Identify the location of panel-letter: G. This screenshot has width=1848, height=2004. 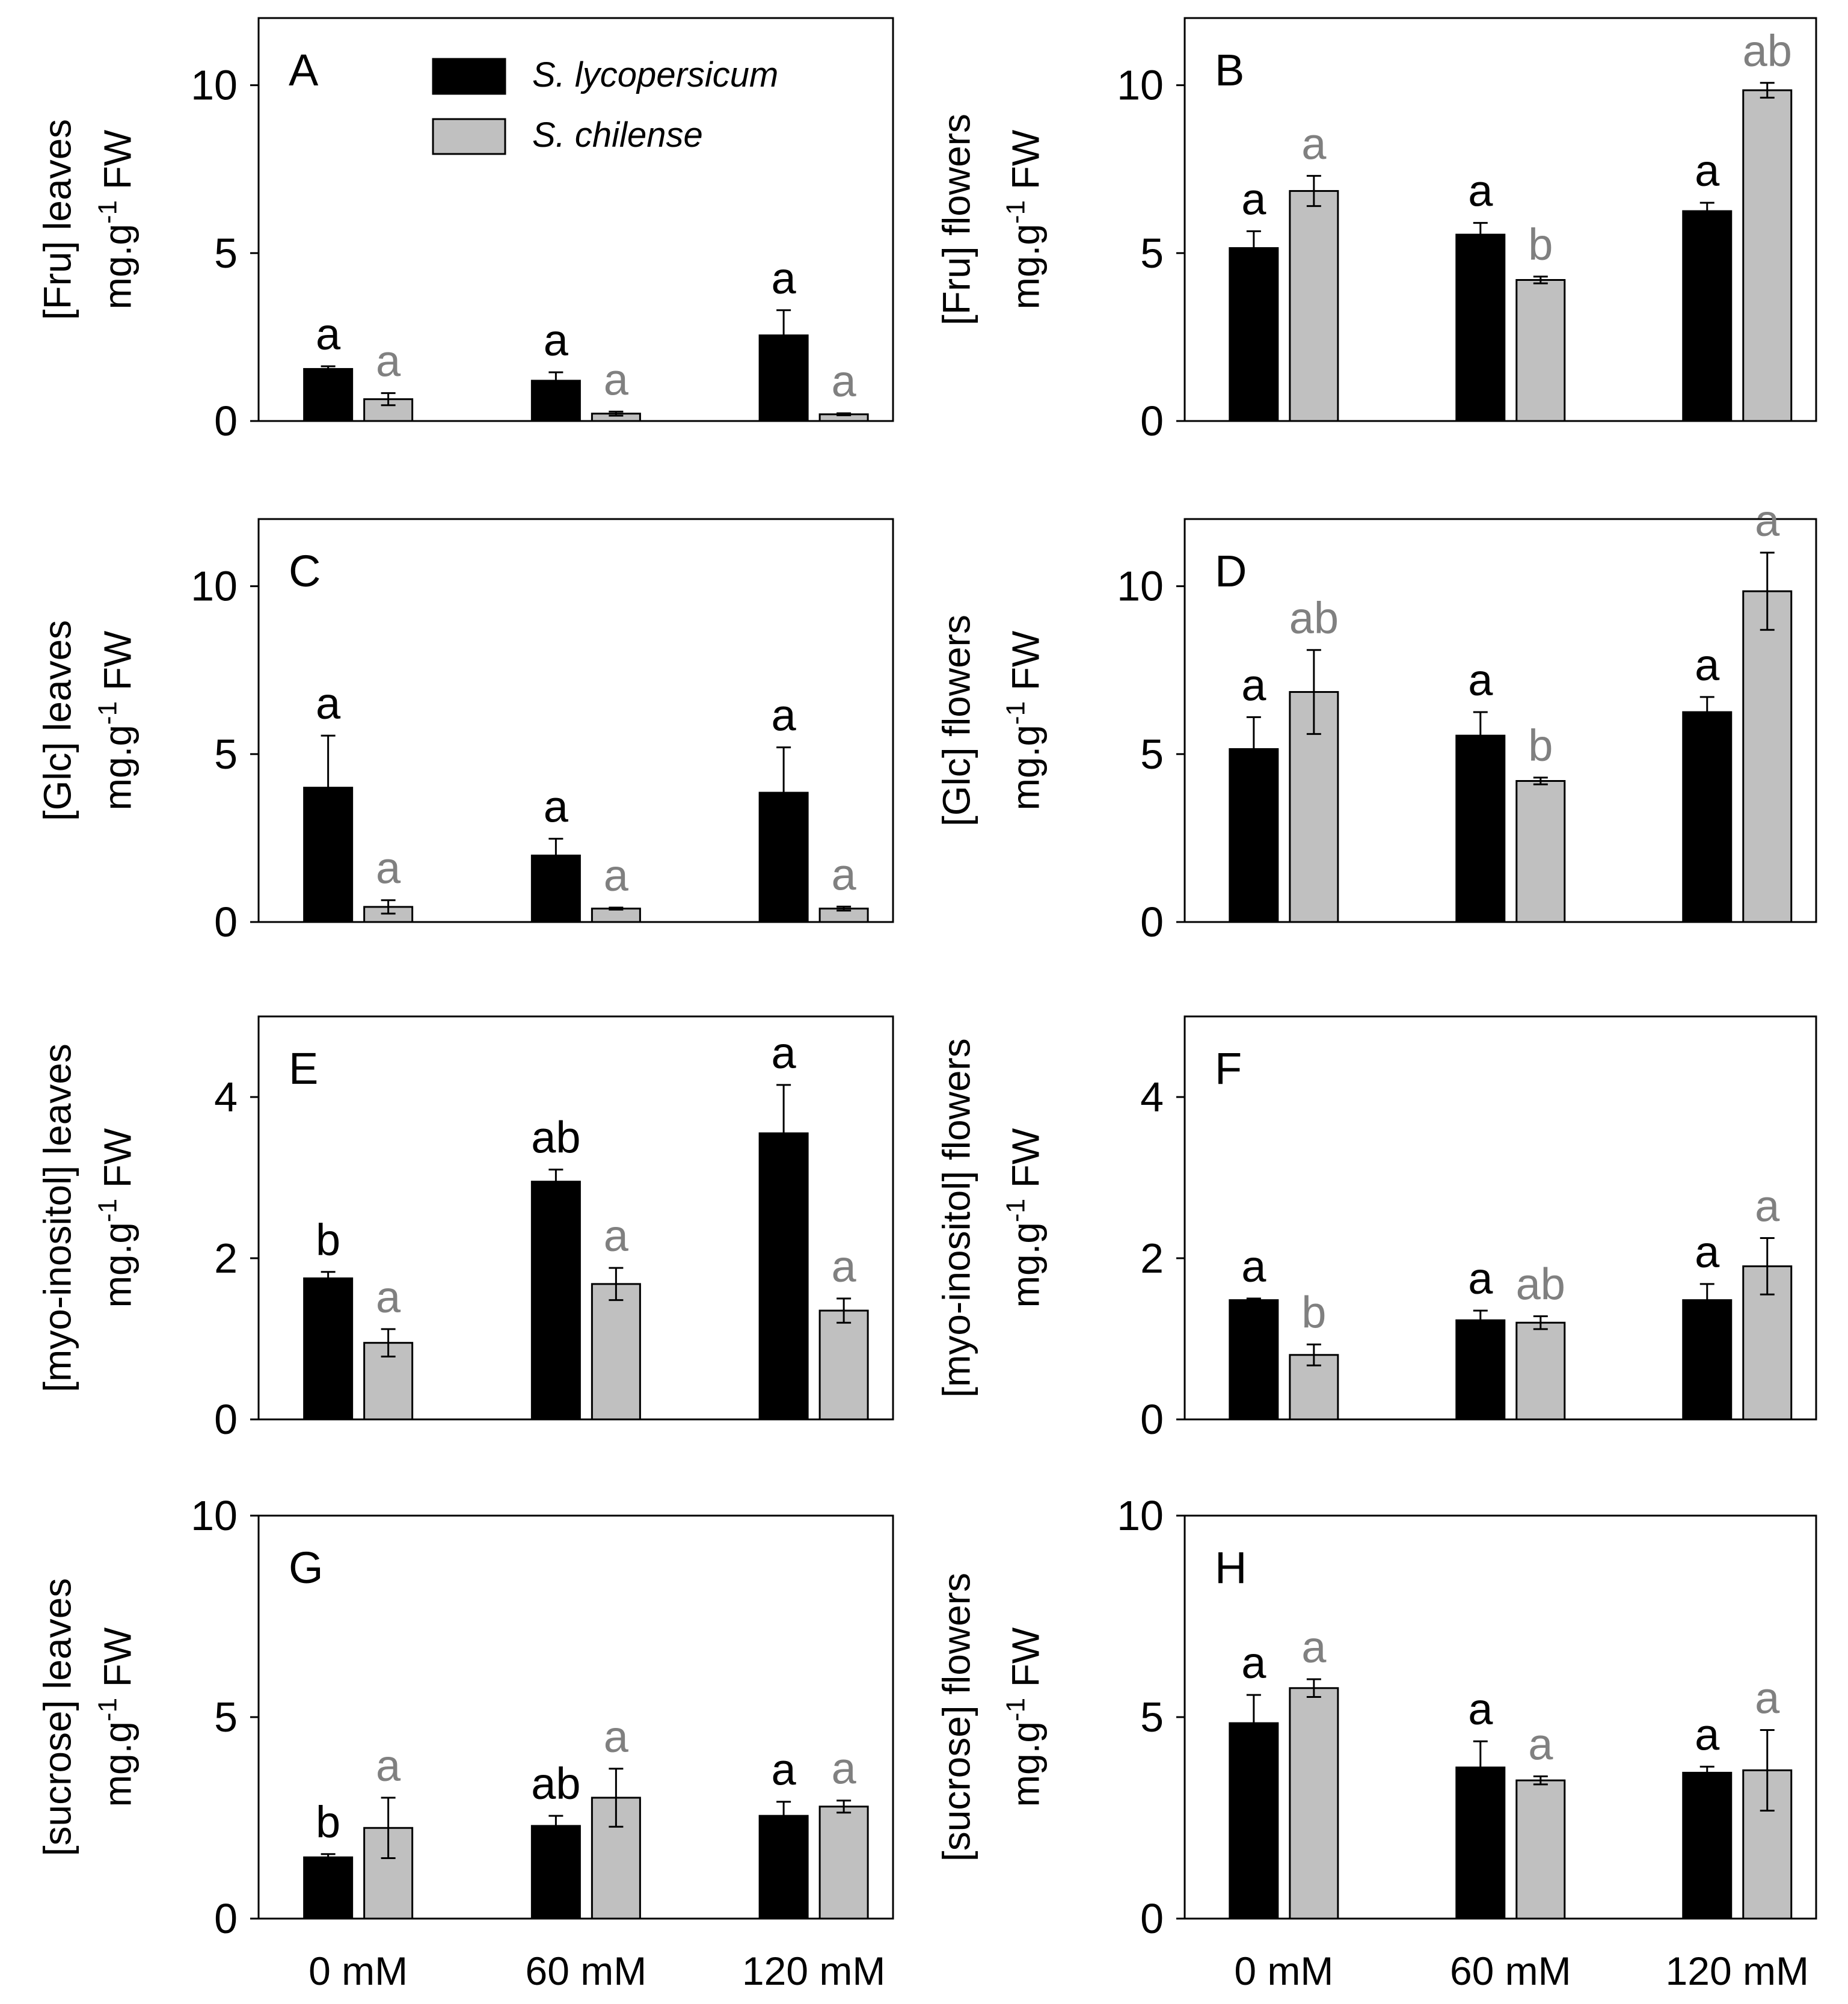
(306, 1568).